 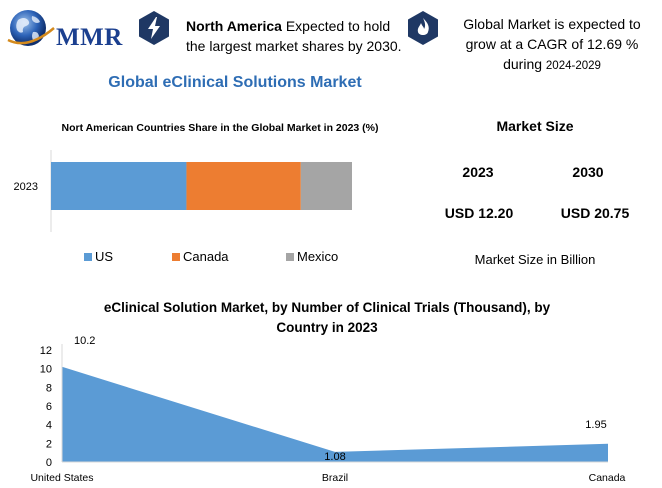 I want to click on lightning-bolt-icon, so click(x=154, y=28).